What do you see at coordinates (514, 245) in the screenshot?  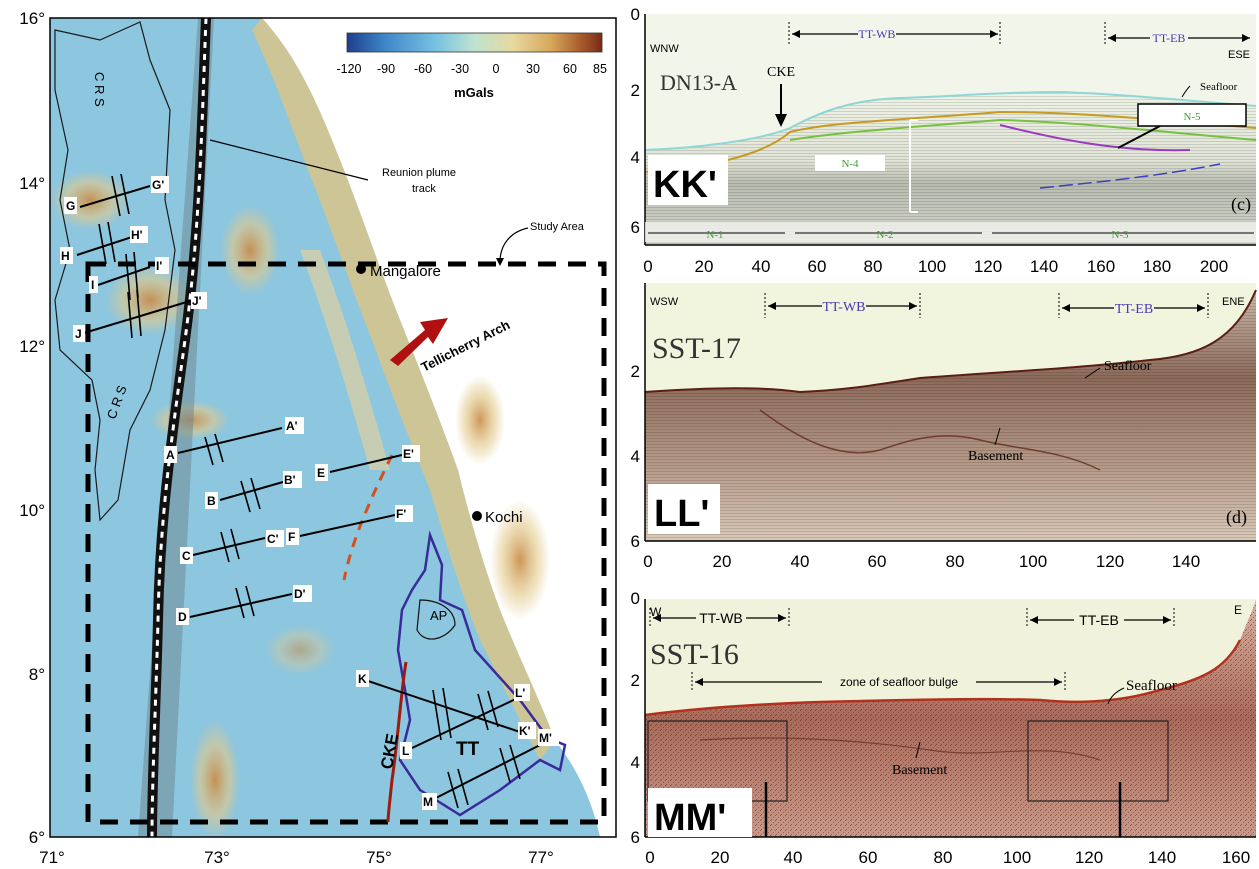 I see `study-area-pointer` at bounding box center [514, 245].